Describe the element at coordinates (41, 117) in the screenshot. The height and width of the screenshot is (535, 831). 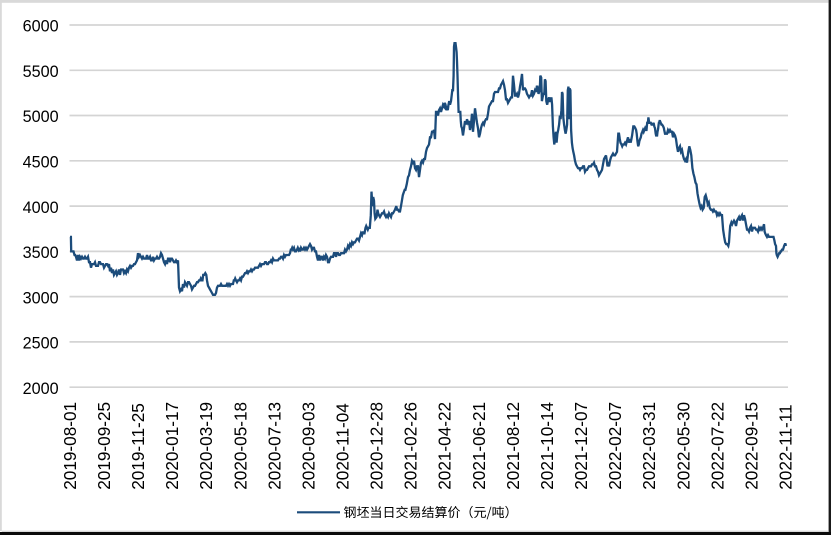
I see `svg-text: 5000` at that location.